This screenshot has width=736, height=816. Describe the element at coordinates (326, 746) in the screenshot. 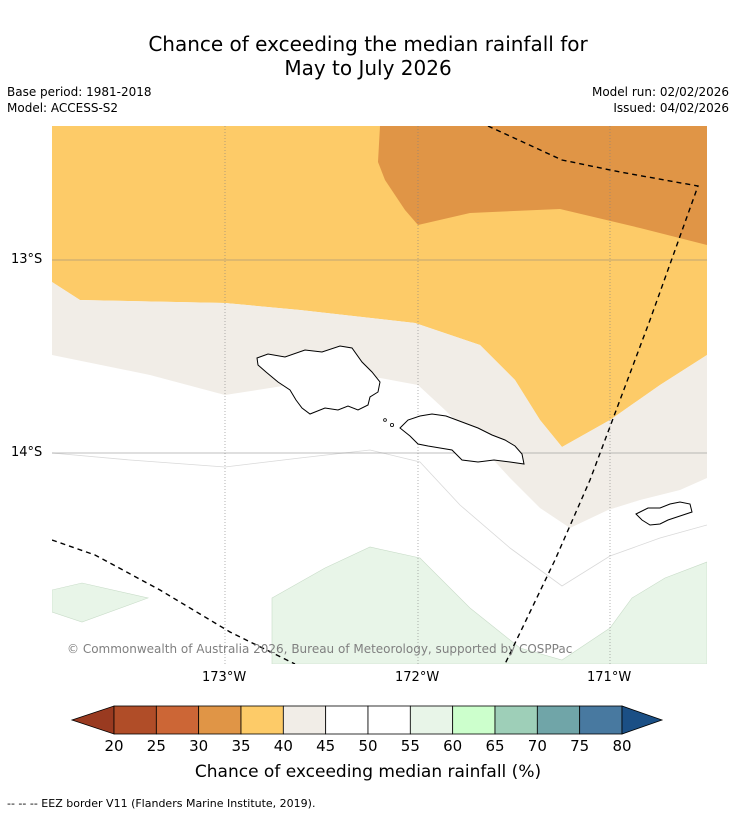

I see `colorbar-tick-45: 45` at that location.